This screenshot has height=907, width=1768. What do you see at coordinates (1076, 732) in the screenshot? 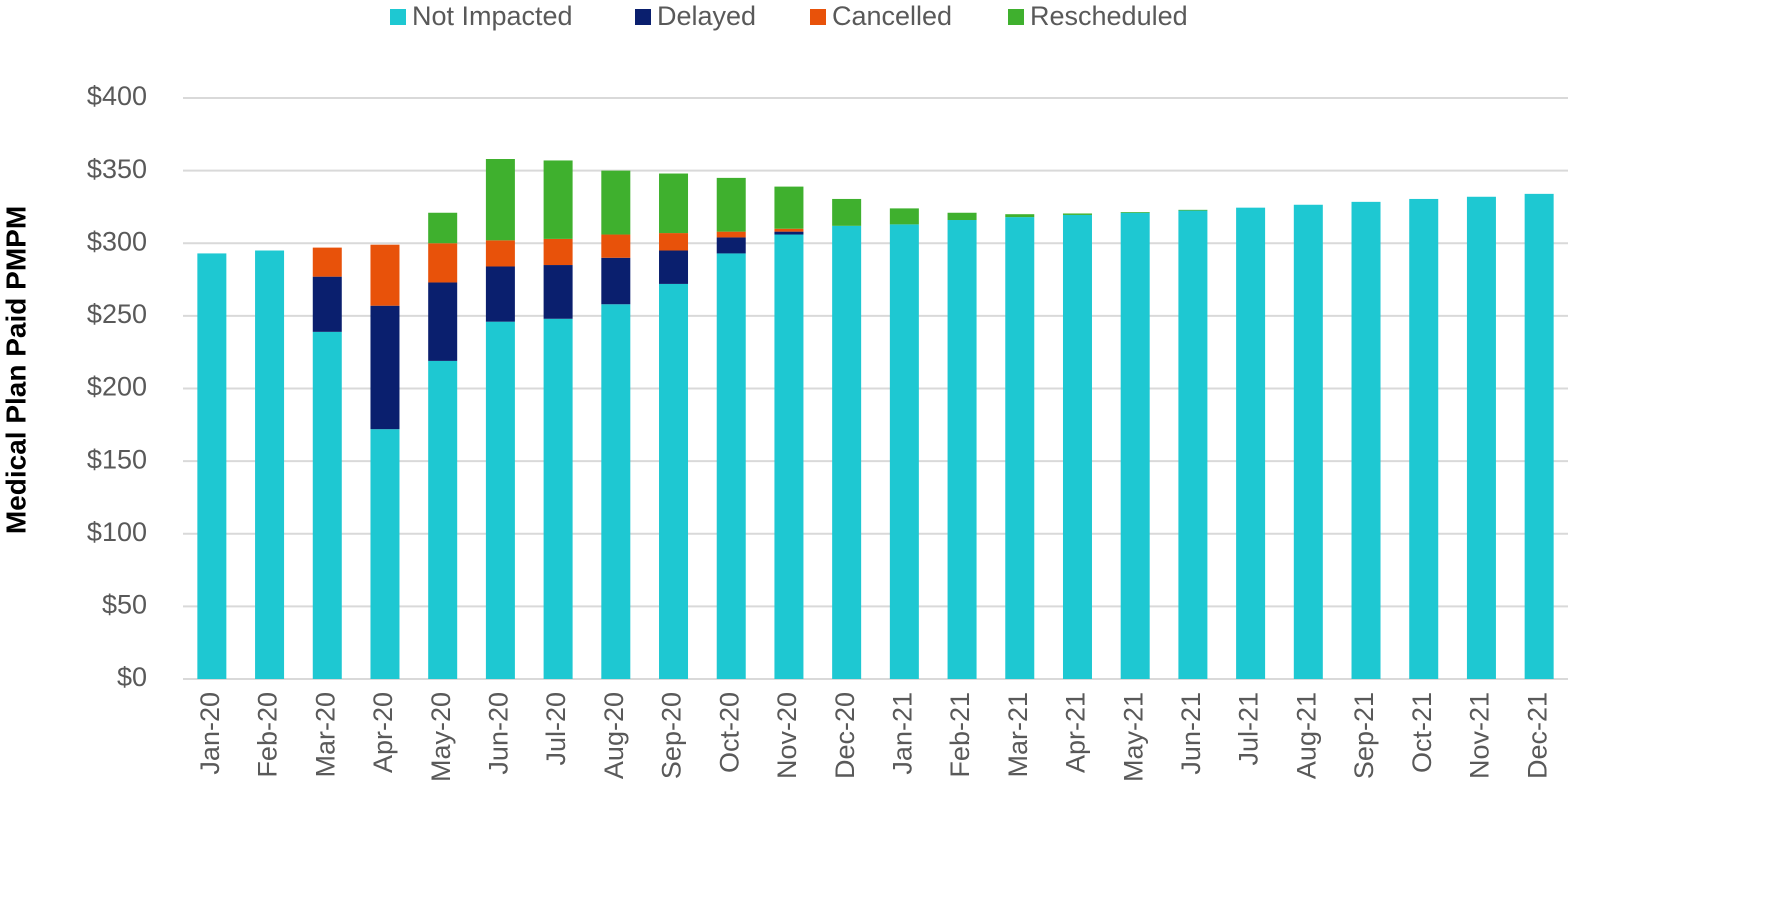
I see `x-tick-label: Apr-21` at bounding box center [1076, 732].